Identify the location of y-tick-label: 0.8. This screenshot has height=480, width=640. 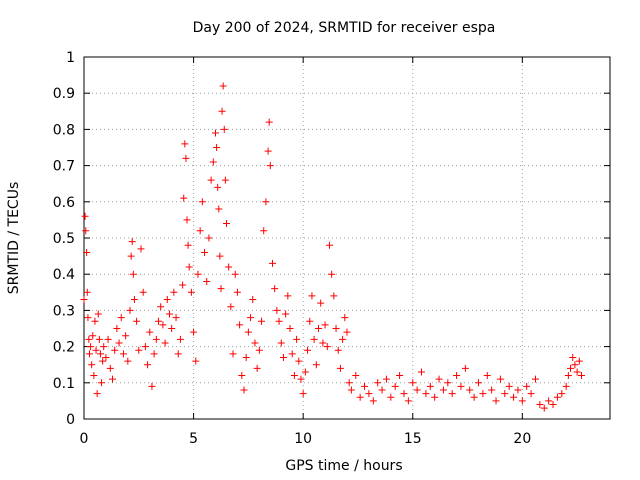
(64, 130).